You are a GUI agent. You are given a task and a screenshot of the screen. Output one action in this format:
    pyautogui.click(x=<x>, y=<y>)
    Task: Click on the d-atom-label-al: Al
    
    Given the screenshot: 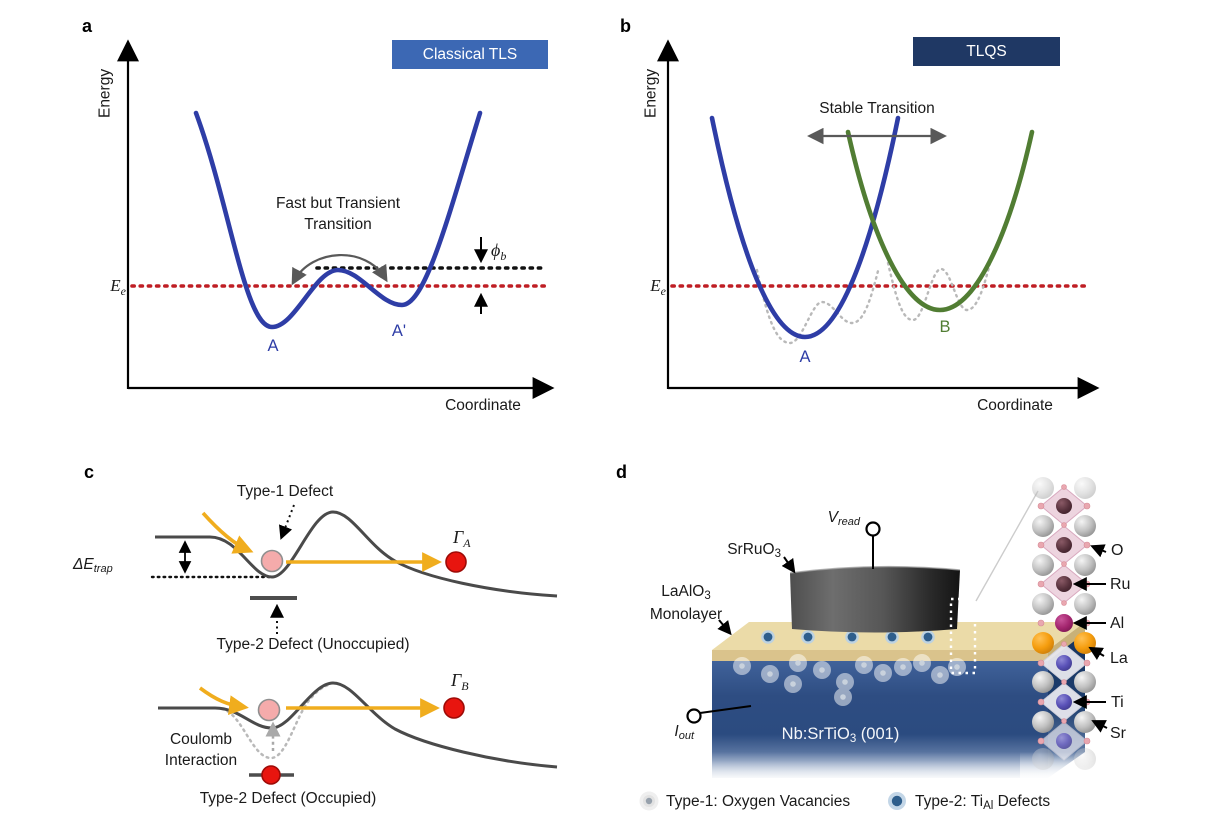 What is the action you would take?
    pyautogui.click(x=1117, y=623)
    